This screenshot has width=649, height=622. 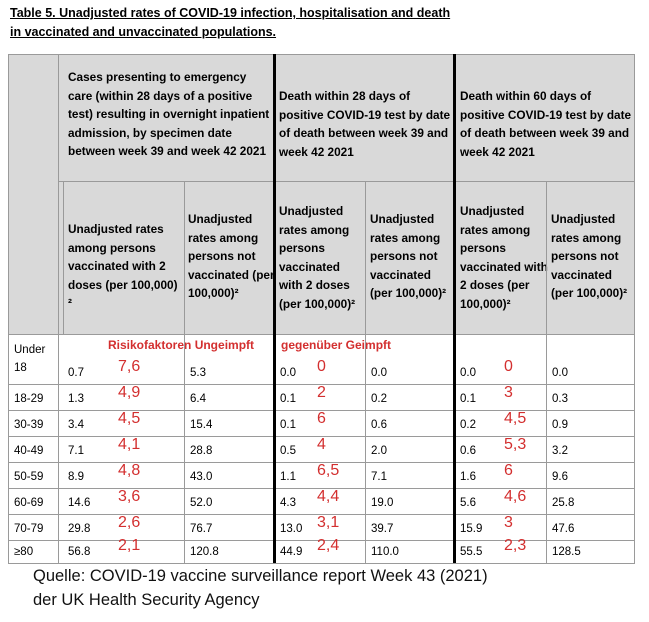 I want to click on hosp-unvaccinated-value: 52.0, so click(x=201, y=503).